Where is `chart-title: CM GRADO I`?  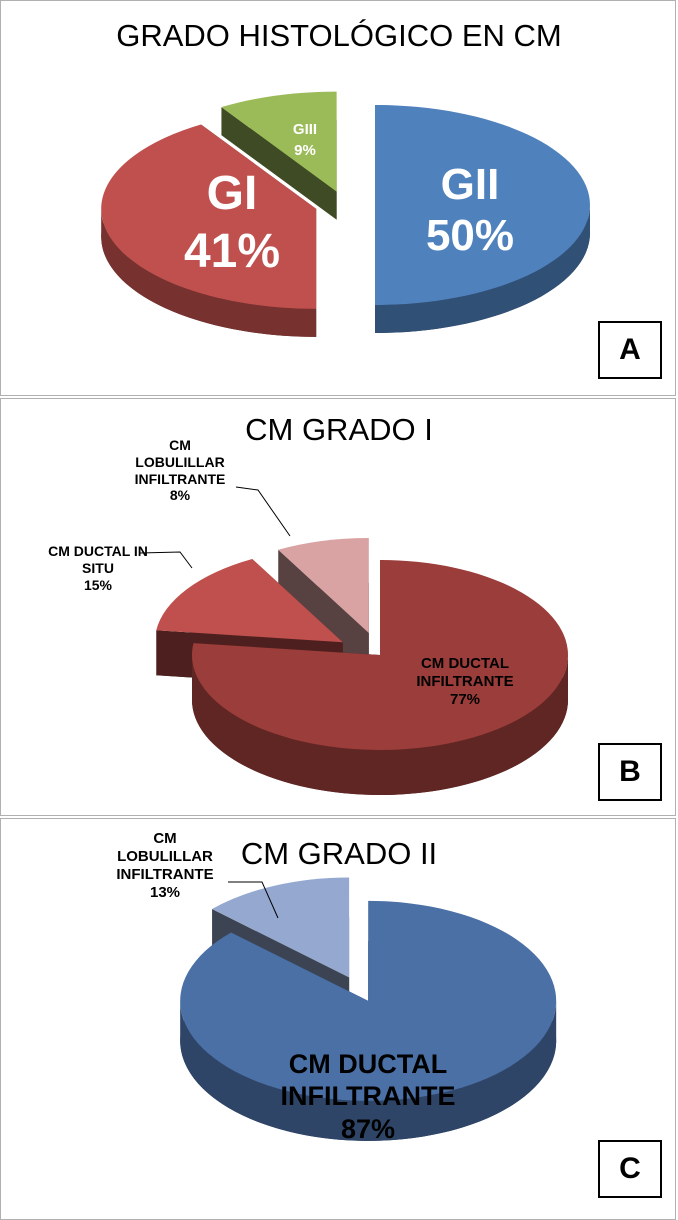 chart-title: CM GRADO I is located at coordinates (339, 429).